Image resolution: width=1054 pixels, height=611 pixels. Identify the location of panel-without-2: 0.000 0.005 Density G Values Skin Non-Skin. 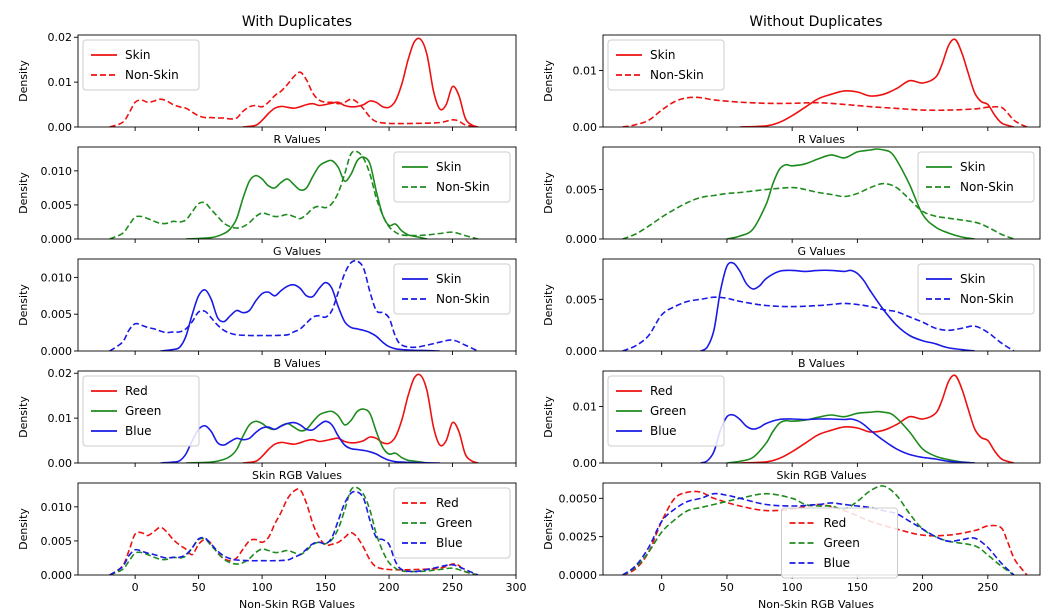
(791, 202).